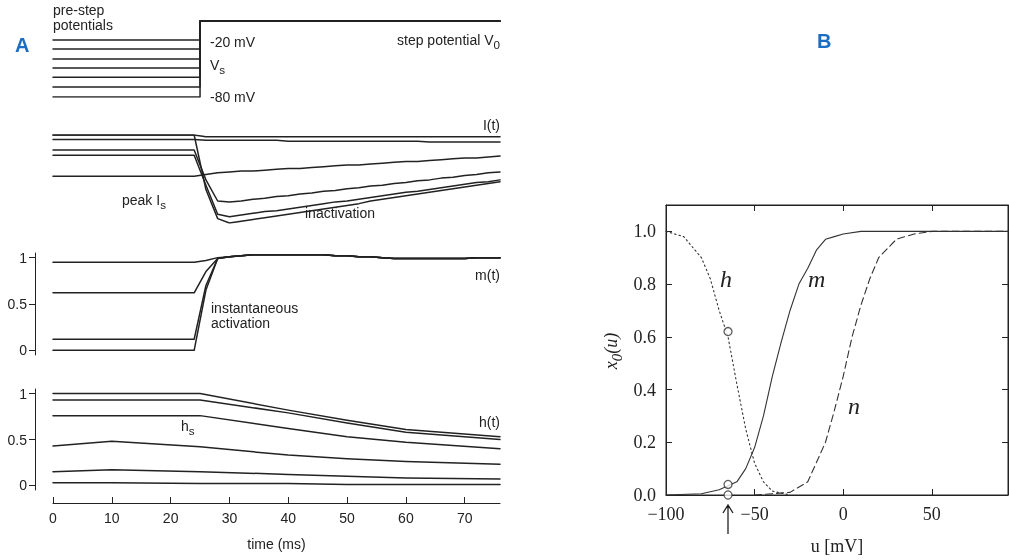  I want to click on y-tick-label: 0.8, so click(644, 284).